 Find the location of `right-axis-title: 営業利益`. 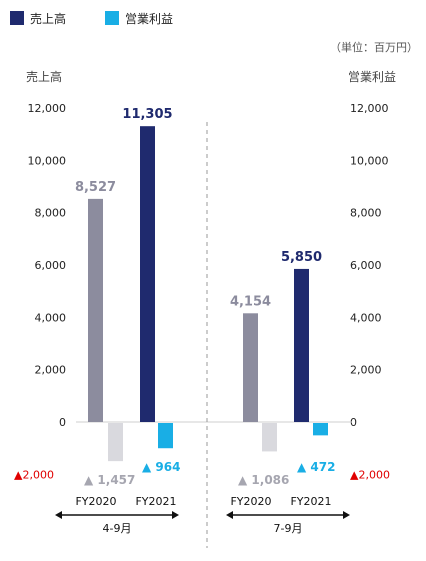

right-axis-title: 営業利益 is located at coordinates (372, 77).